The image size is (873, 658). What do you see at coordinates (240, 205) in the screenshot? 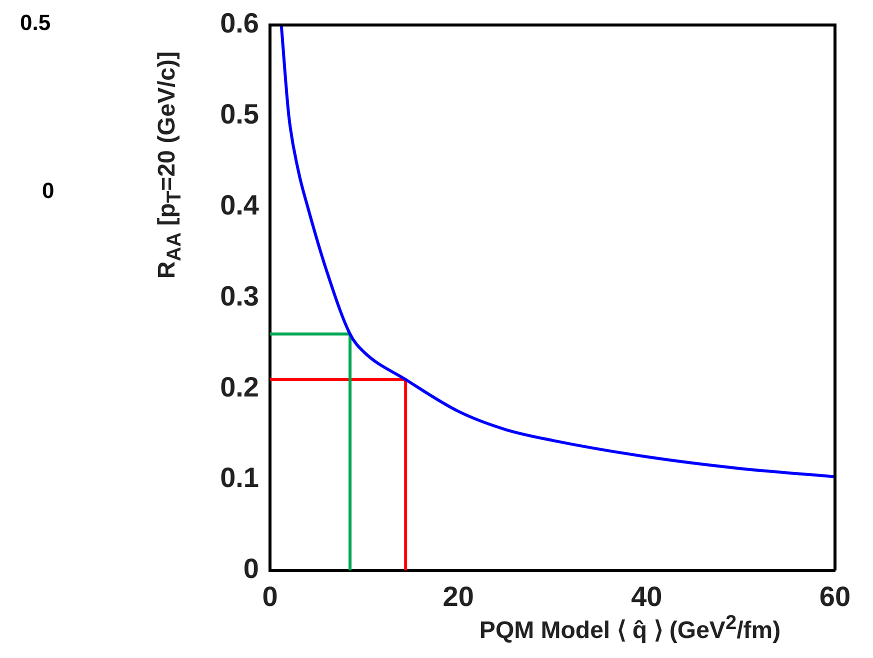
I see `y-tick-label: 0.4` at bounding box center [240, 205].